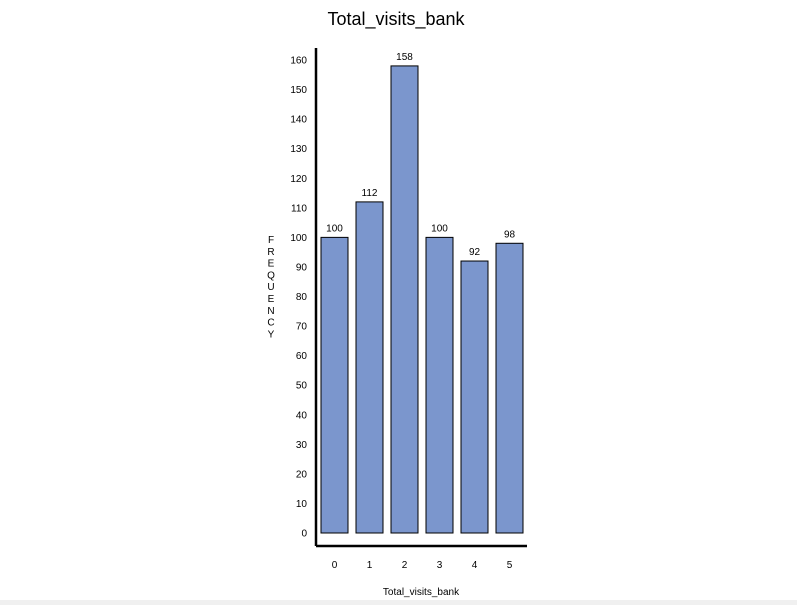 The height and width of the screenshot is (605, 797). What do you see at coordinates (304, 534) in the screenshot?
I see `y-tick-label: 0` at bounding box center [304, 534].